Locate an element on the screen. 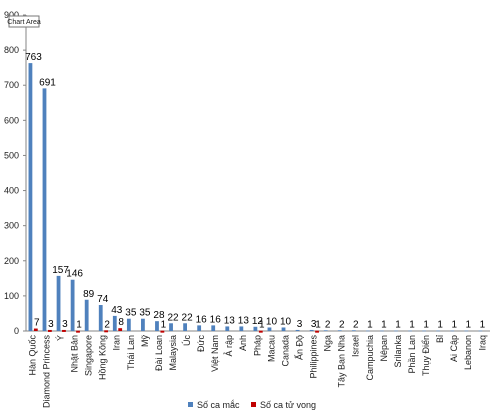 The width and height of the screenshot is (500, 420). y-tick-label: 200 is located at coordinates (11, 261).